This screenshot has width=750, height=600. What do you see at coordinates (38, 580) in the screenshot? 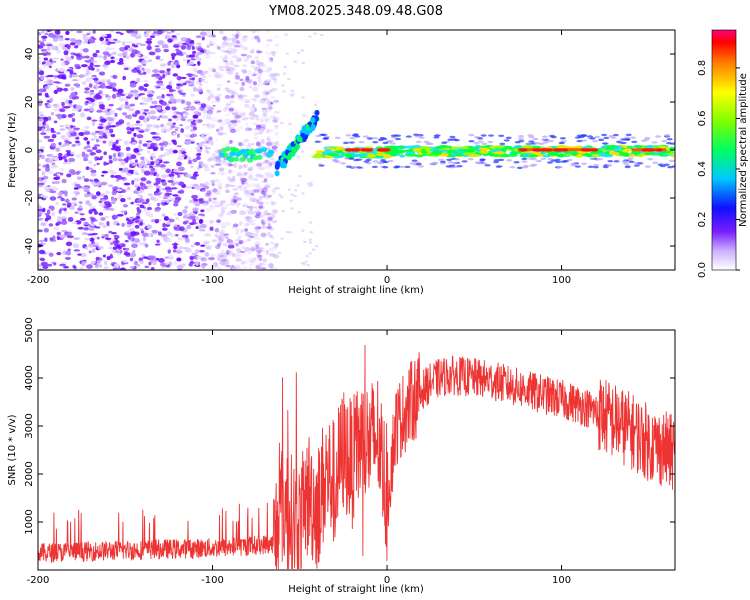
I see `x-tick-label: -200` at bounding box center [38, 580].